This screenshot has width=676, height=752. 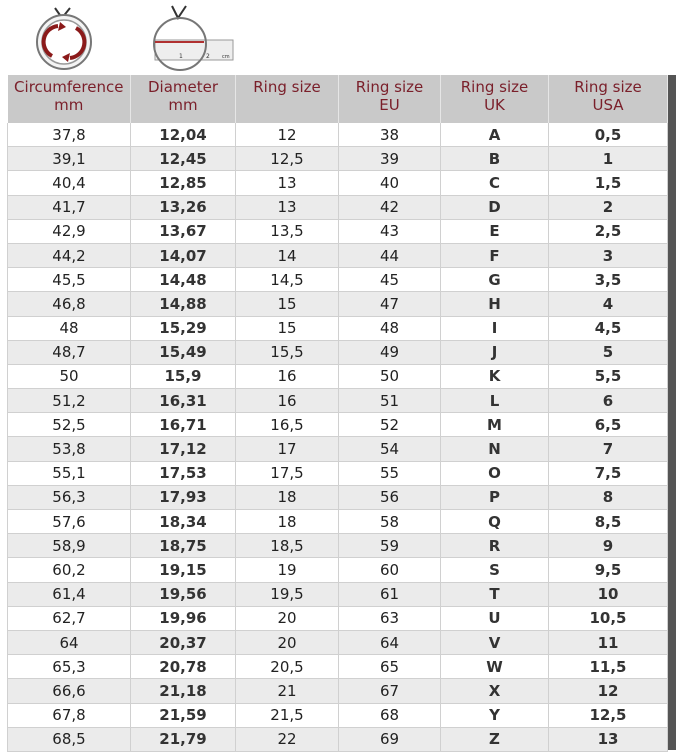 What do you see at coordinates (69, 304) in the screenshot?
I see `table-cell: 46,8` at bounding box center [69, 304].